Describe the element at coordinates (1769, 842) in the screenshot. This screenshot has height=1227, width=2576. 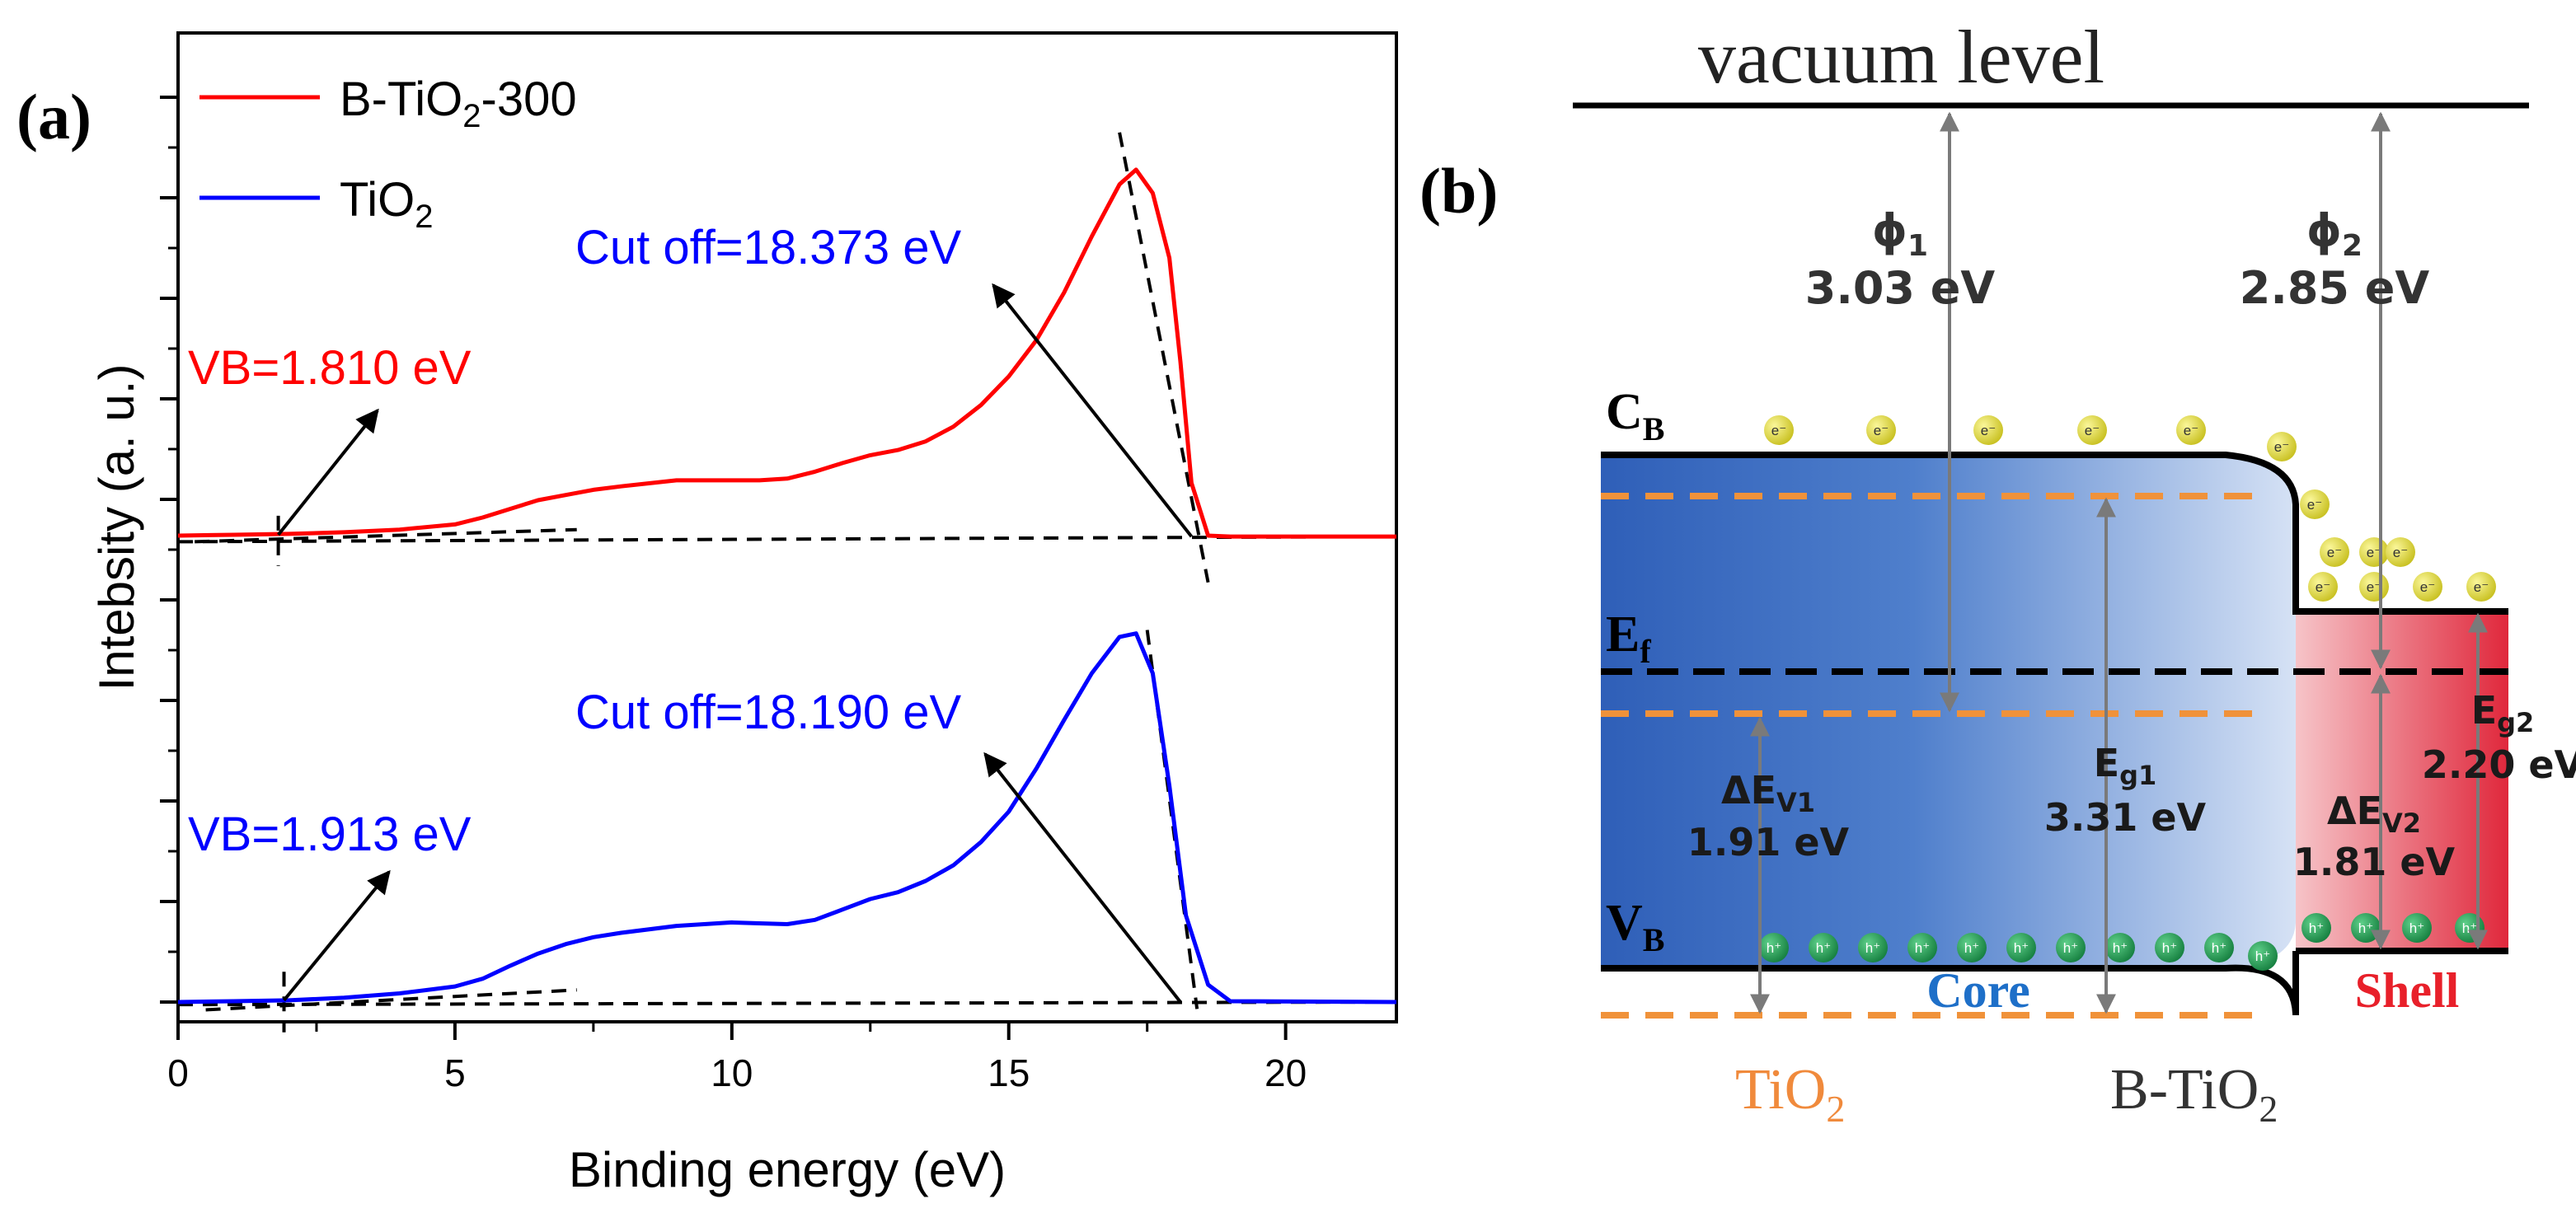
I see `delta-ev1-value: 1.91 eV` at that location.